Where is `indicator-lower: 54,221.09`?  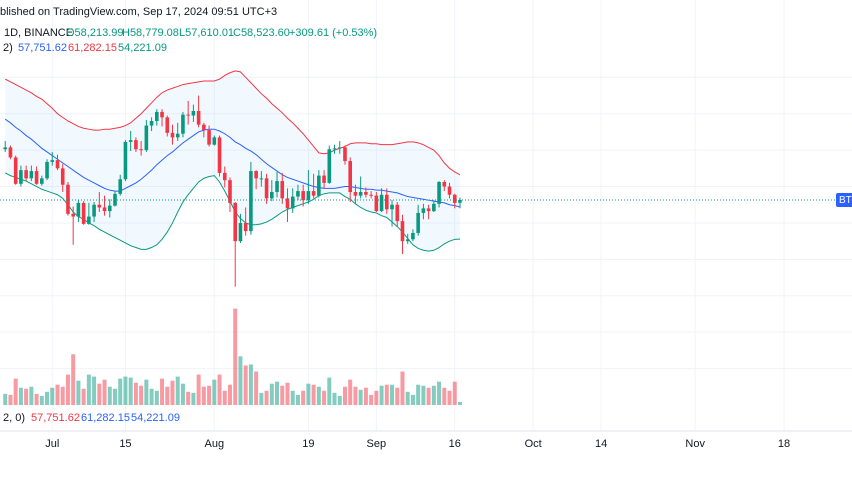
indicator-lower: 54,221.09 is located at coordinates (142, 48).